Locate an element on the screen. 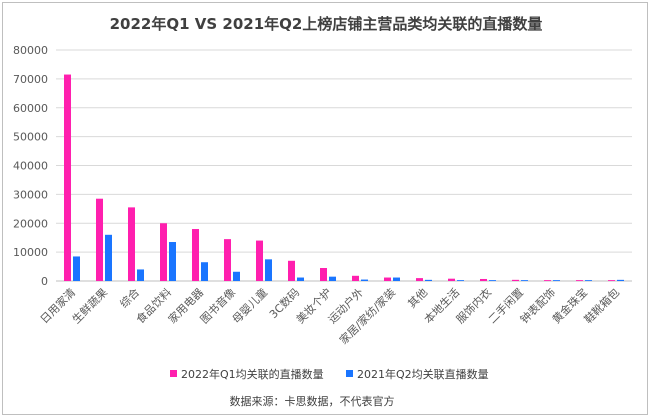  chart-title: 2022年Q1 VS 2021年Q2上榜店铺主营品类均关联的直播数量 is located at coordinates (326, 24).